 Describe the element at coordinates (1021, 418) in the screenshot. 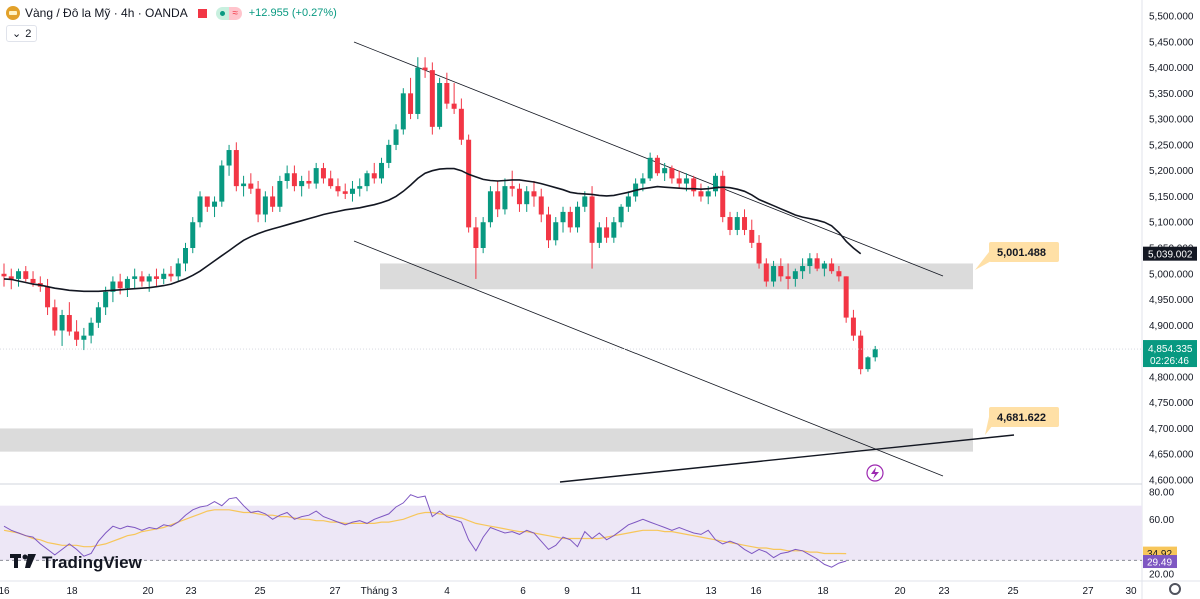

I see `callout-price-text: 4,681.622` at that location.